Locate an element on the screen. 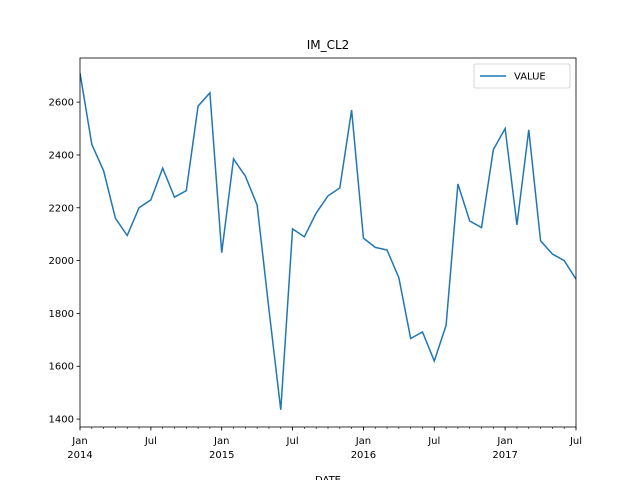 The height and width of the screenshot is (480, 640). chart-title: IM_CL2 is located at coordinates (328, 45).